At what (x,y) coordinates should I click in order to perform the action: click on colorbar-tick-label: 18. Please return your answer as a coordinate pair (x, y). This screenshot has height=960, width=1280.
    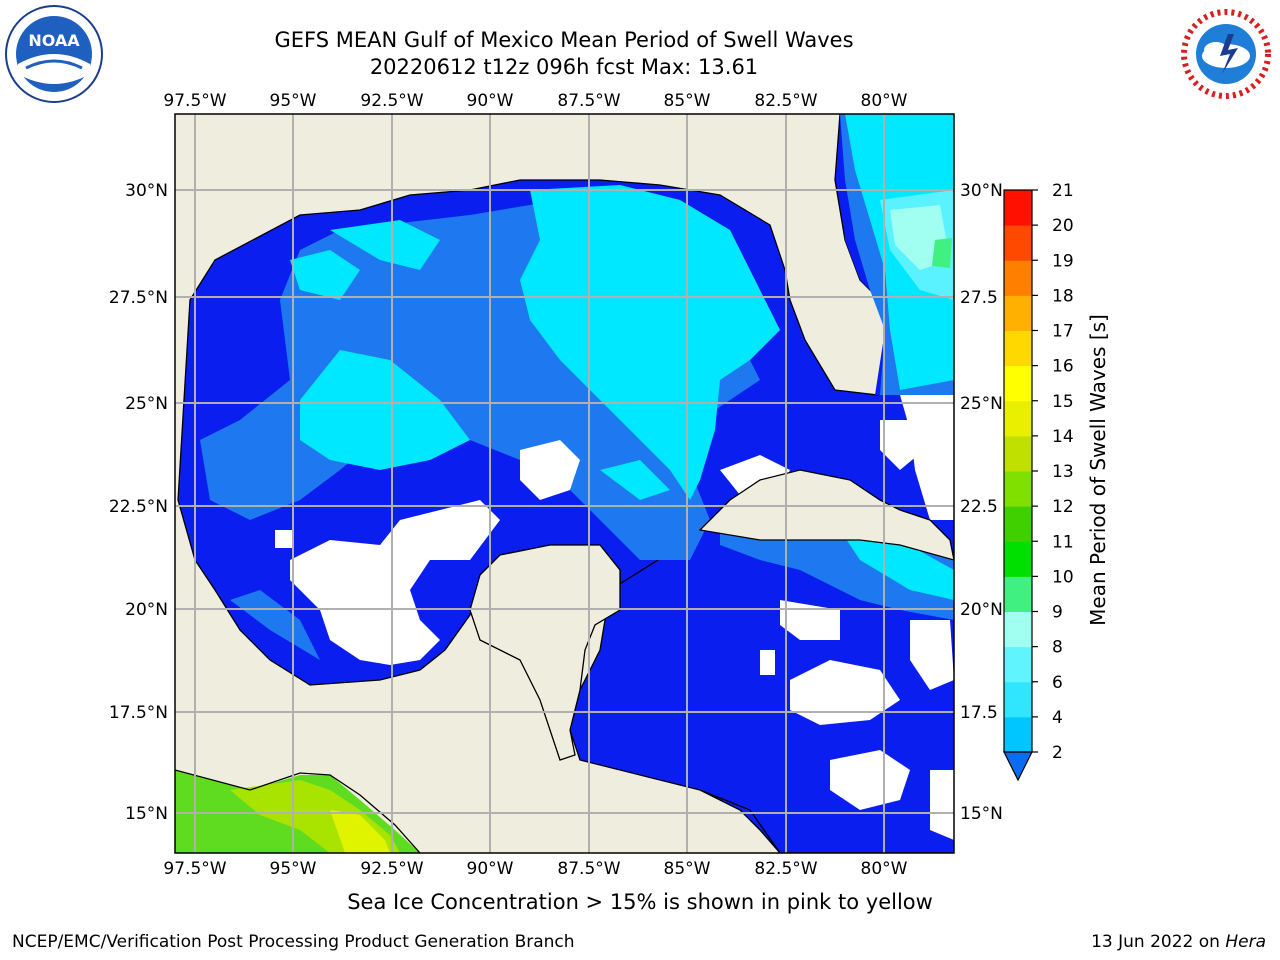
    Looking at the image, I should click on (1063, 296).